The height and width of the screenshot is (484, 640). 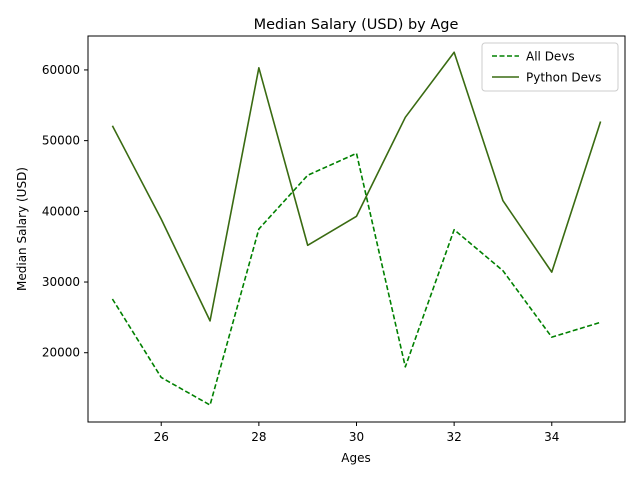 I want to click on x-tick-label: 32, so click(x=453, y=437).